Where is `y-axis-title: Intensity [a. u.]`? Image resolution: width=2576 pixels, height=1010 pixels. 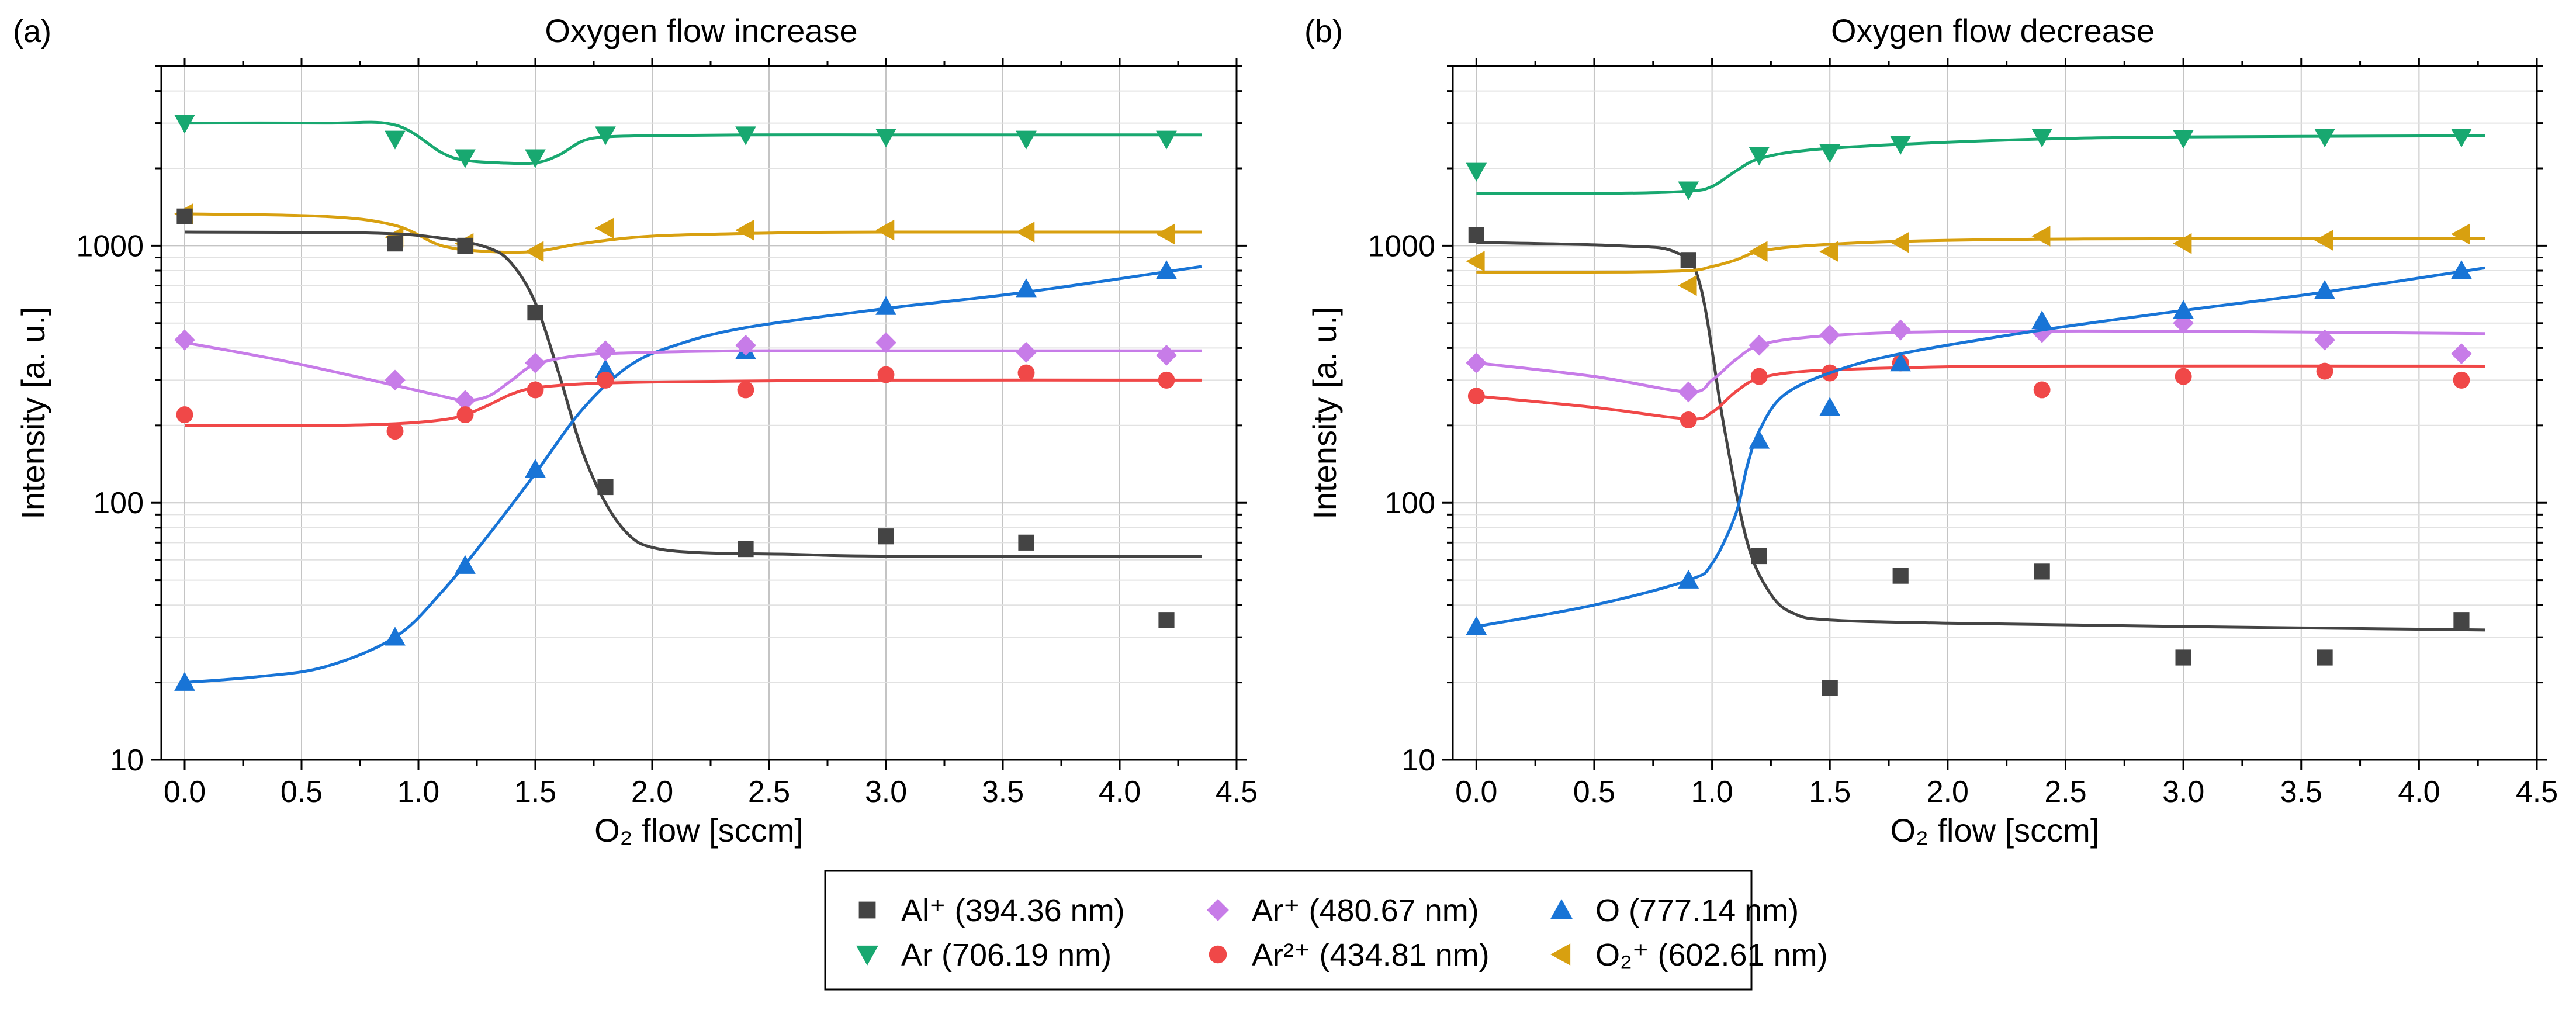 y-axis-title: Intensity [a. u.] is located at coordinates (1324, 412).